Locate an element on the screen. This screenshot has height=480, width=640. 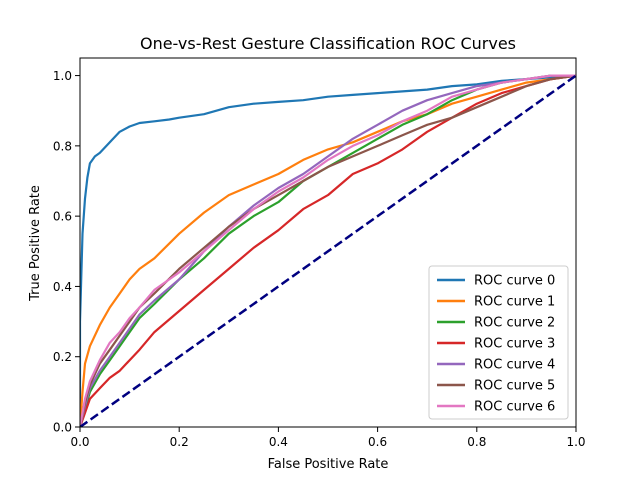
y-tick-label: 0.2 is located at coordinates (62, 357).